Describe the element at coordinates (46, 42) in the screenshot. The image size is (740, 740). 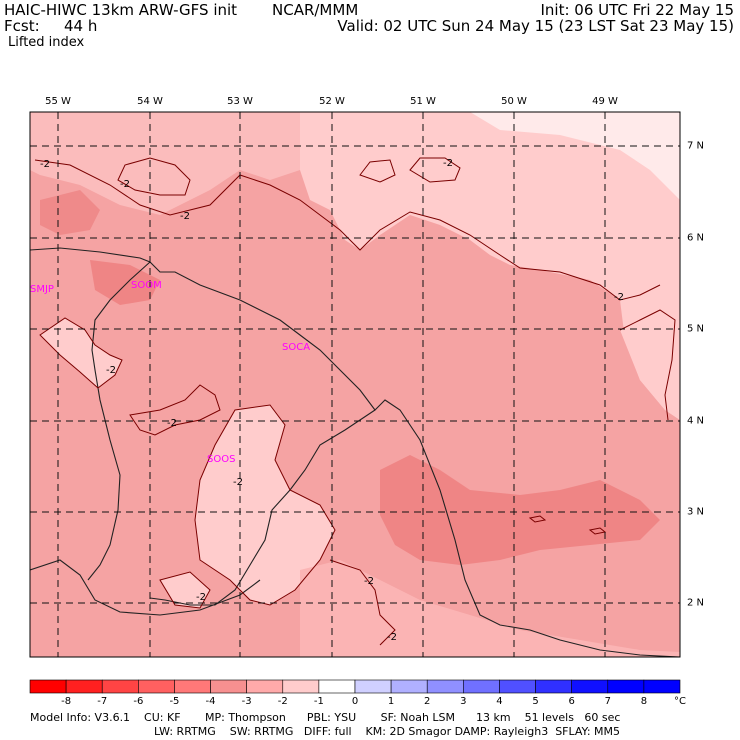
I see `field-name: Lifted index` at that location.